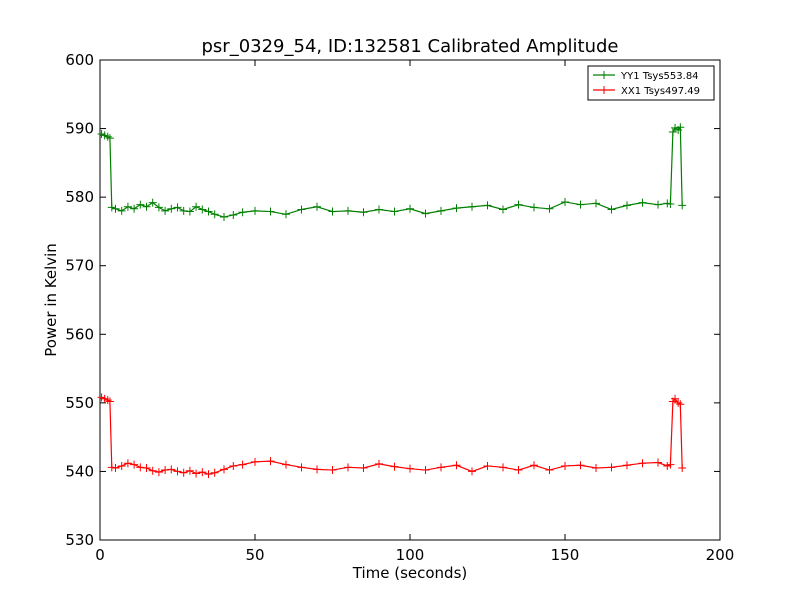  Describe the element at coordinates (79, 60) in the screenshot. I see `y-tick-label: 600` at that location.